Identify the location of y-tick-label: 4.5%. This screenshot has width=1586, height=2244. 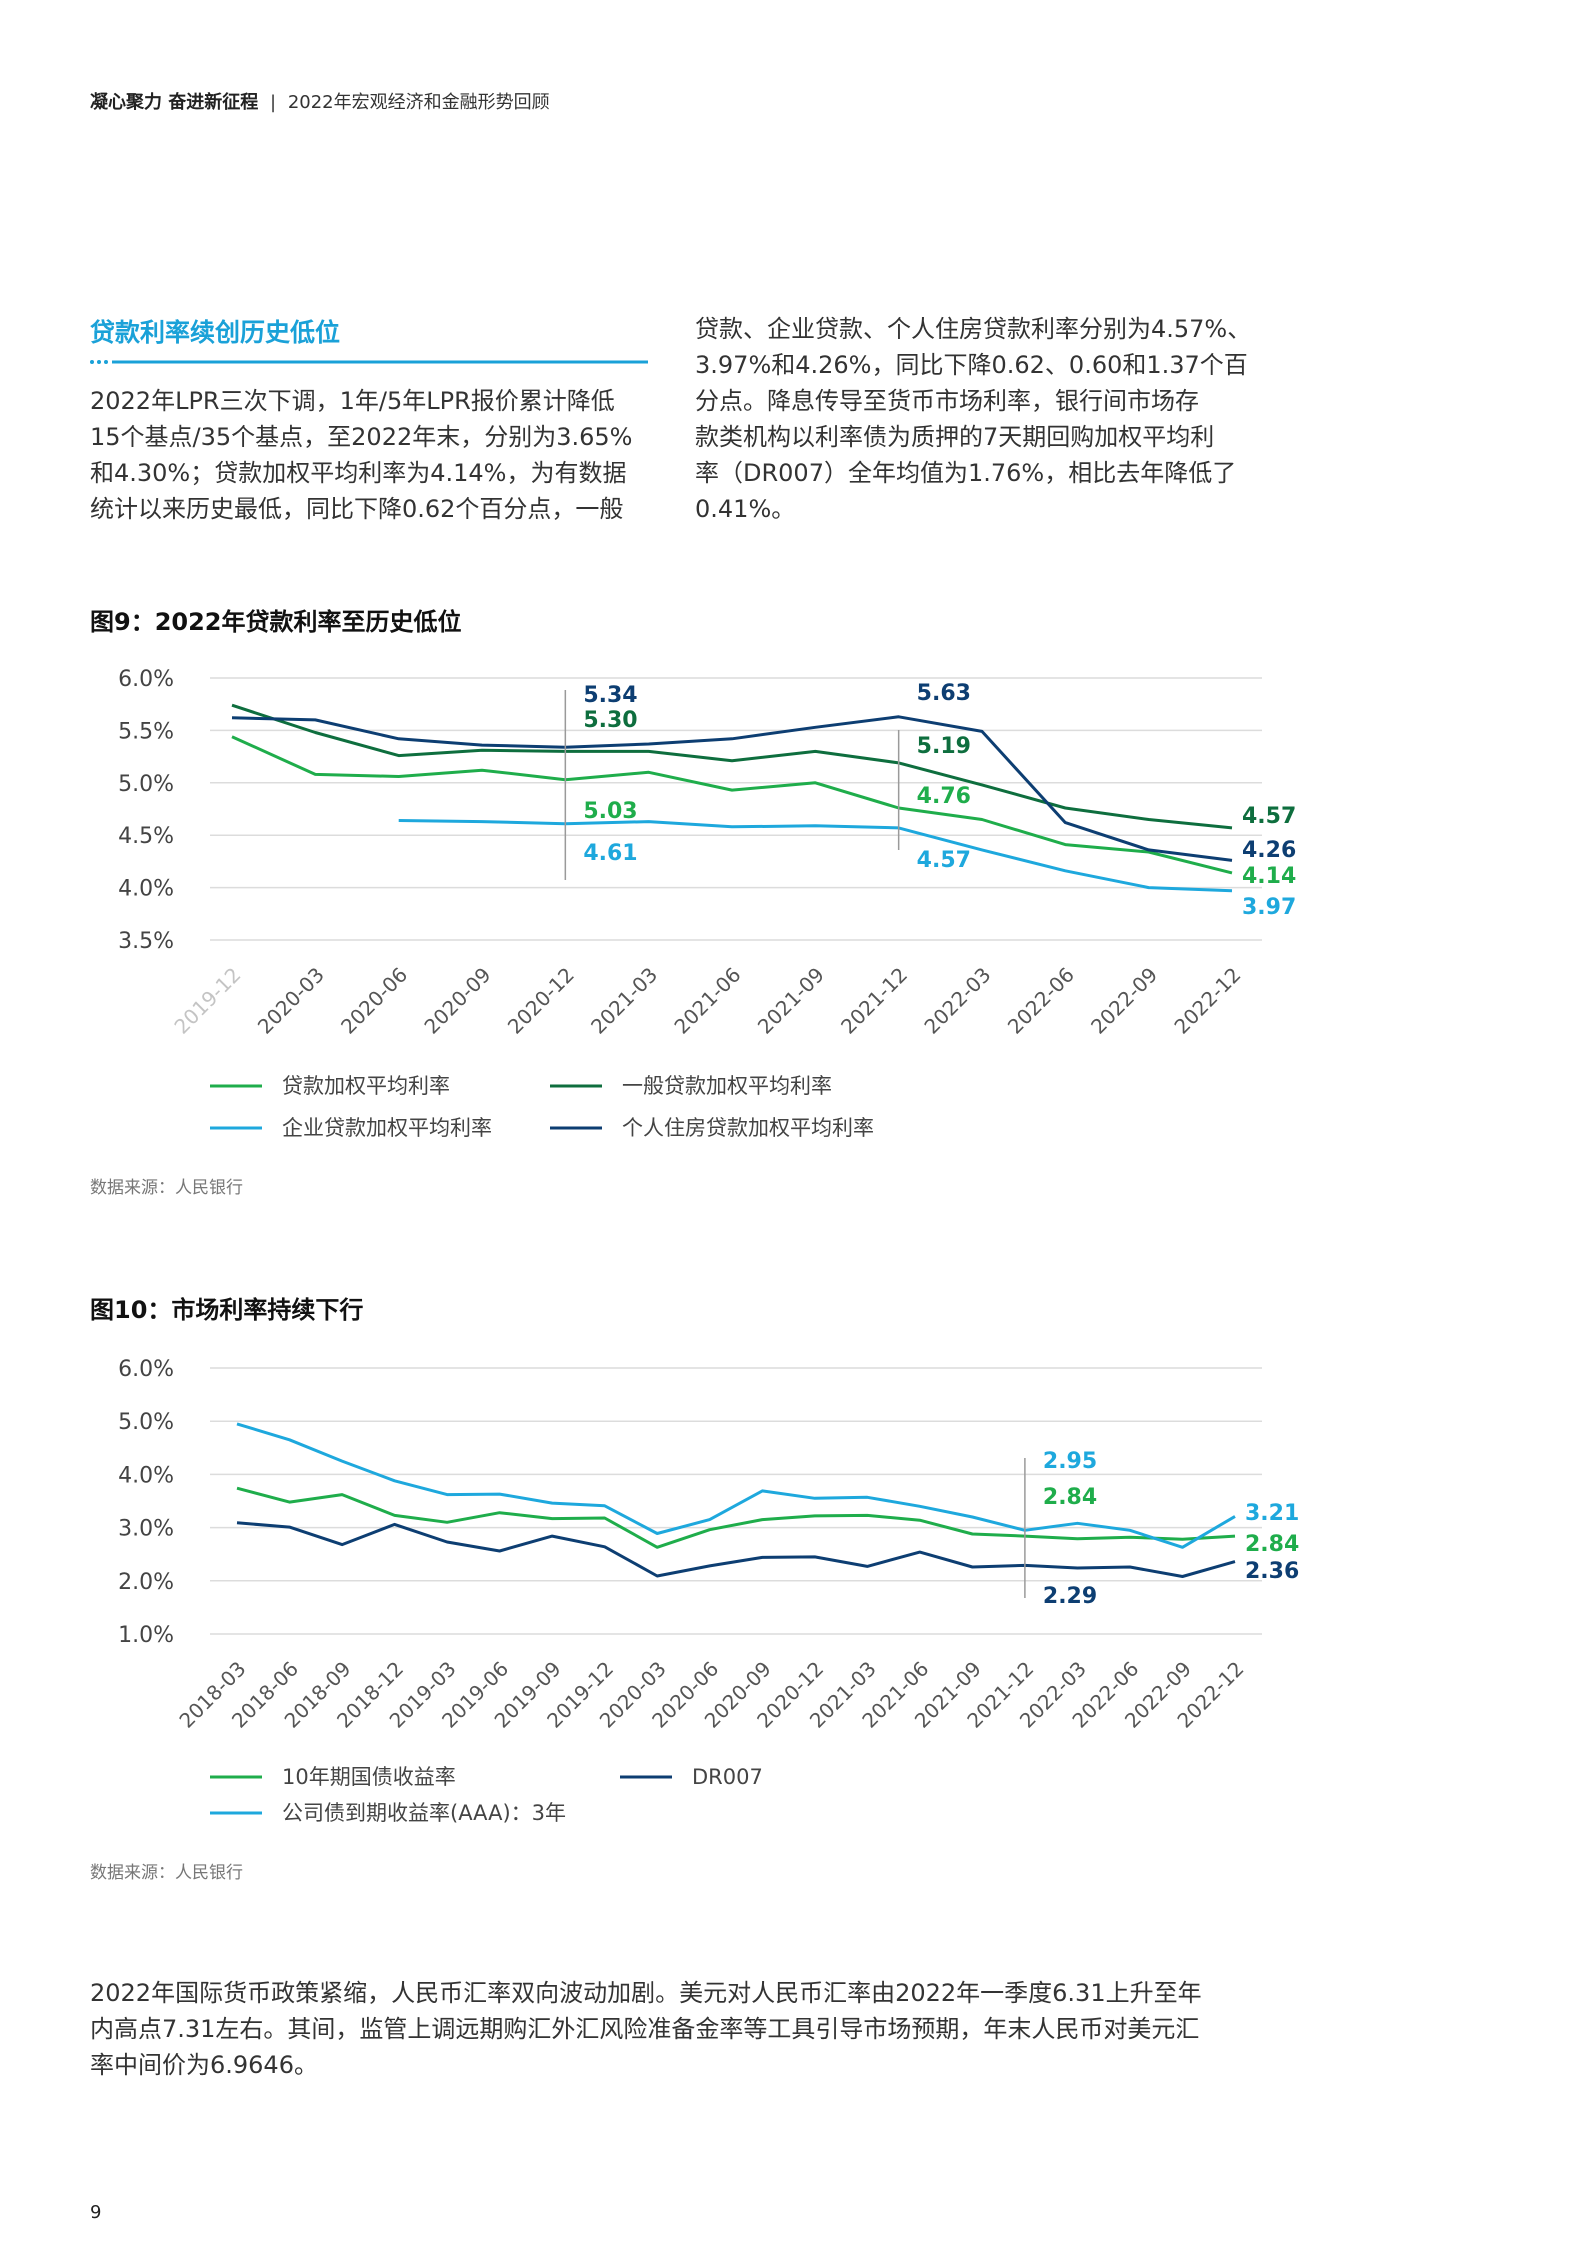
(146, 836).